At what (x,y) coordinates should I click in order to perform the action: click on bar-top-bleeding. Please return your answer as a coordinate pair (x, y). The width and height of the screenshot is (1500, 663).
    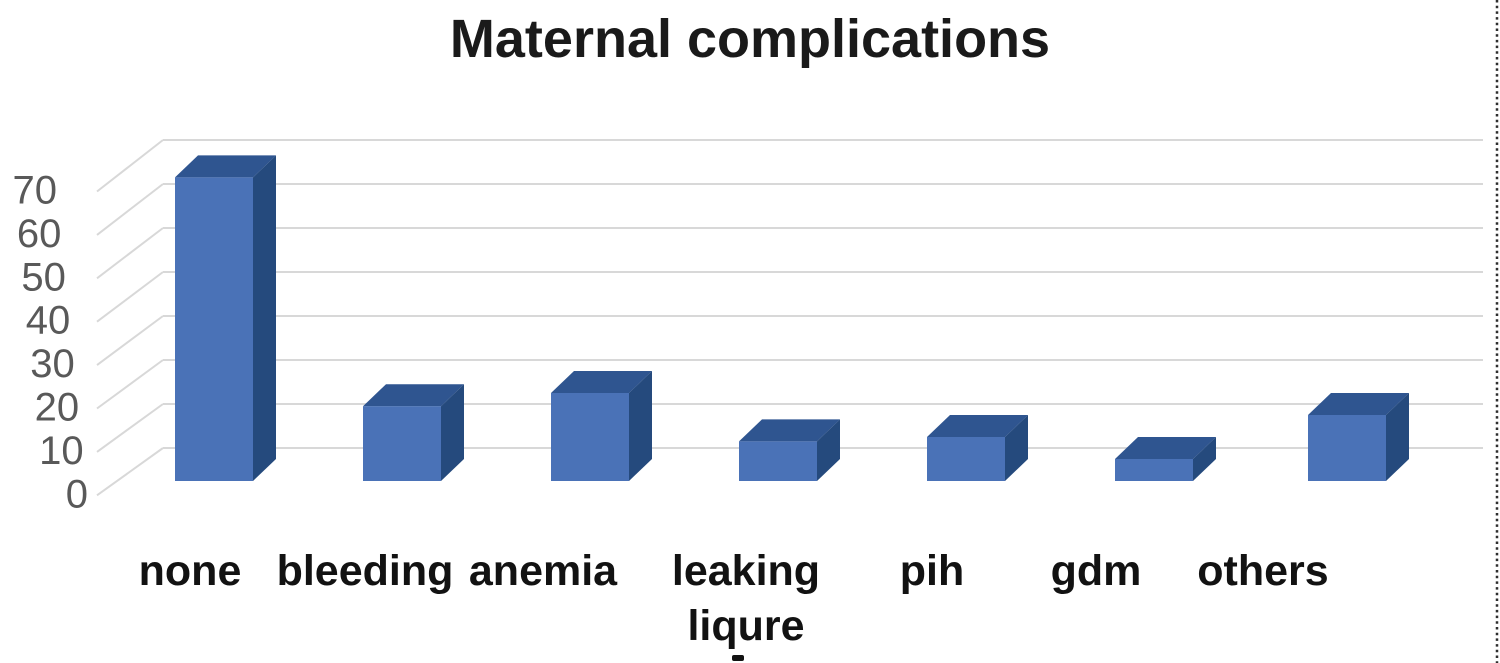
    Looking at the image, I should click on (413, 395).